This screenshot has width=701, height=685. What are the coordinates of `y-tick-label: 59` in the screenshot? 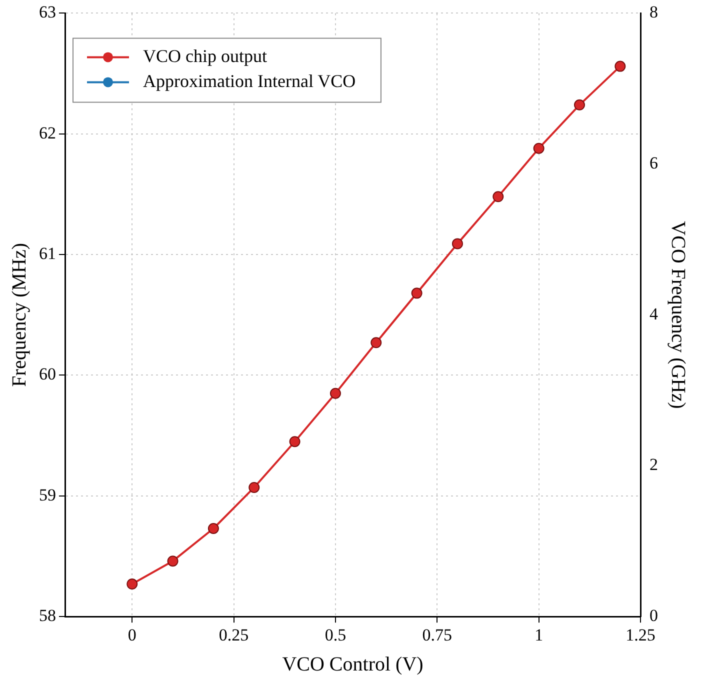 It's located at (47, 494).